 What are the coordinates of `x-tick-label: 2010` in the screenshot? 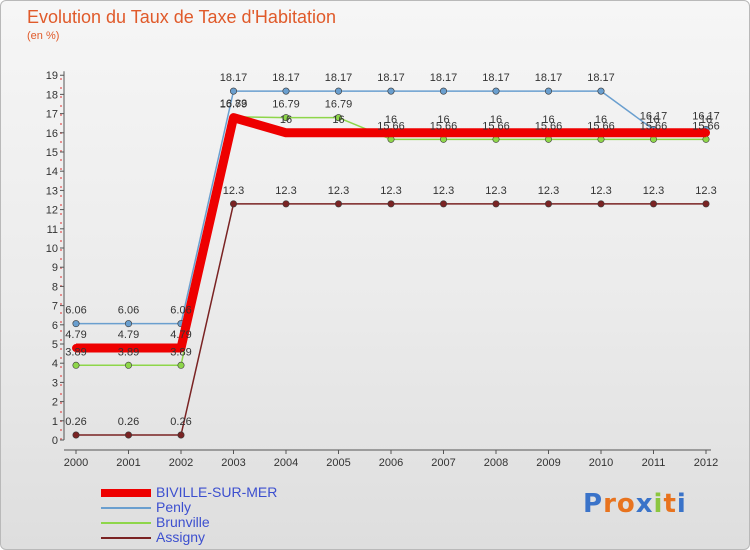 It's located at (601, 463).